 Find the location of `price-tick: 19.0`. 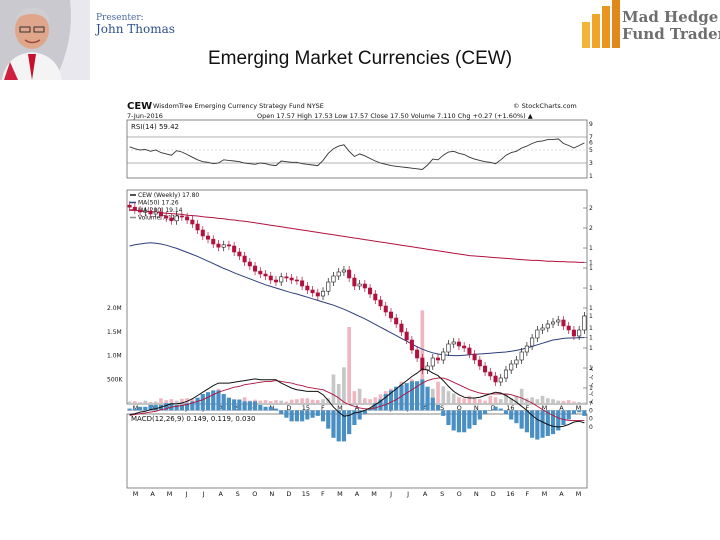

price-tick: 19.0 is located at coordinates (591, 268).